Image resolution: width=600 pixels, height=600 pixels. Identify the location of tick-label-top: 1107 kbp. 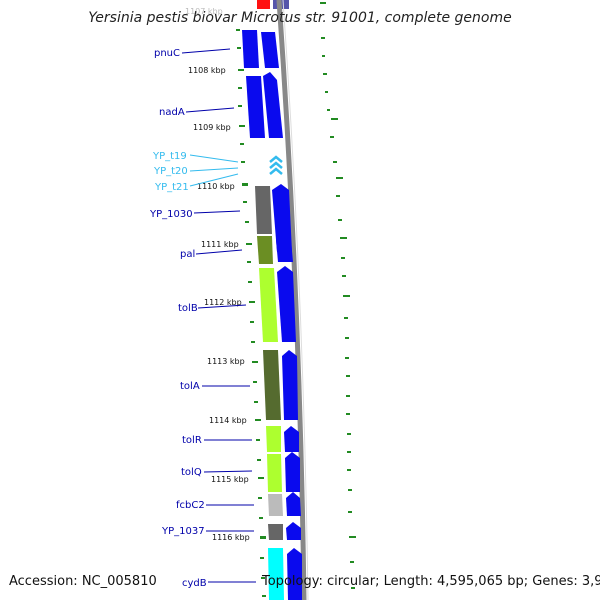
(204, 11).